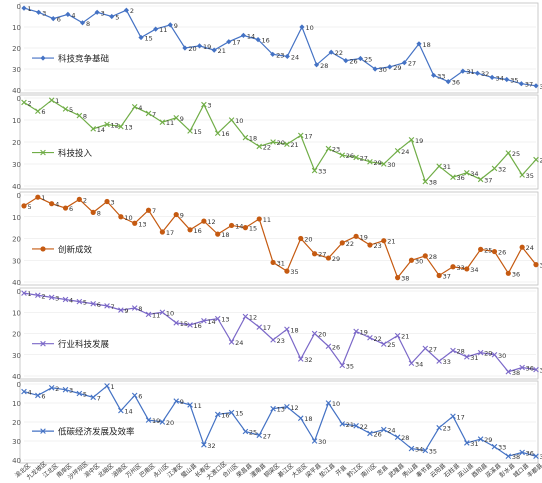 The image size is (542, 483). I want to click on data-label: 34, so click(500, 78).